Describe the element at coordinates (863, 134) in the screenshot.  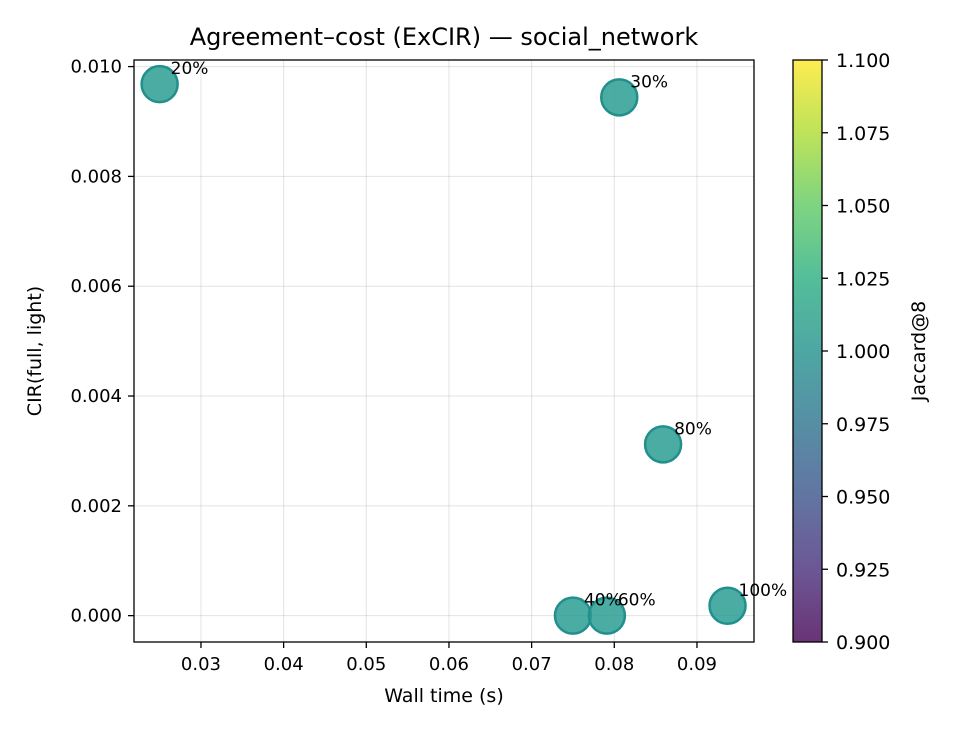
I see `colorbar-tick-label: 1.075` at that location.